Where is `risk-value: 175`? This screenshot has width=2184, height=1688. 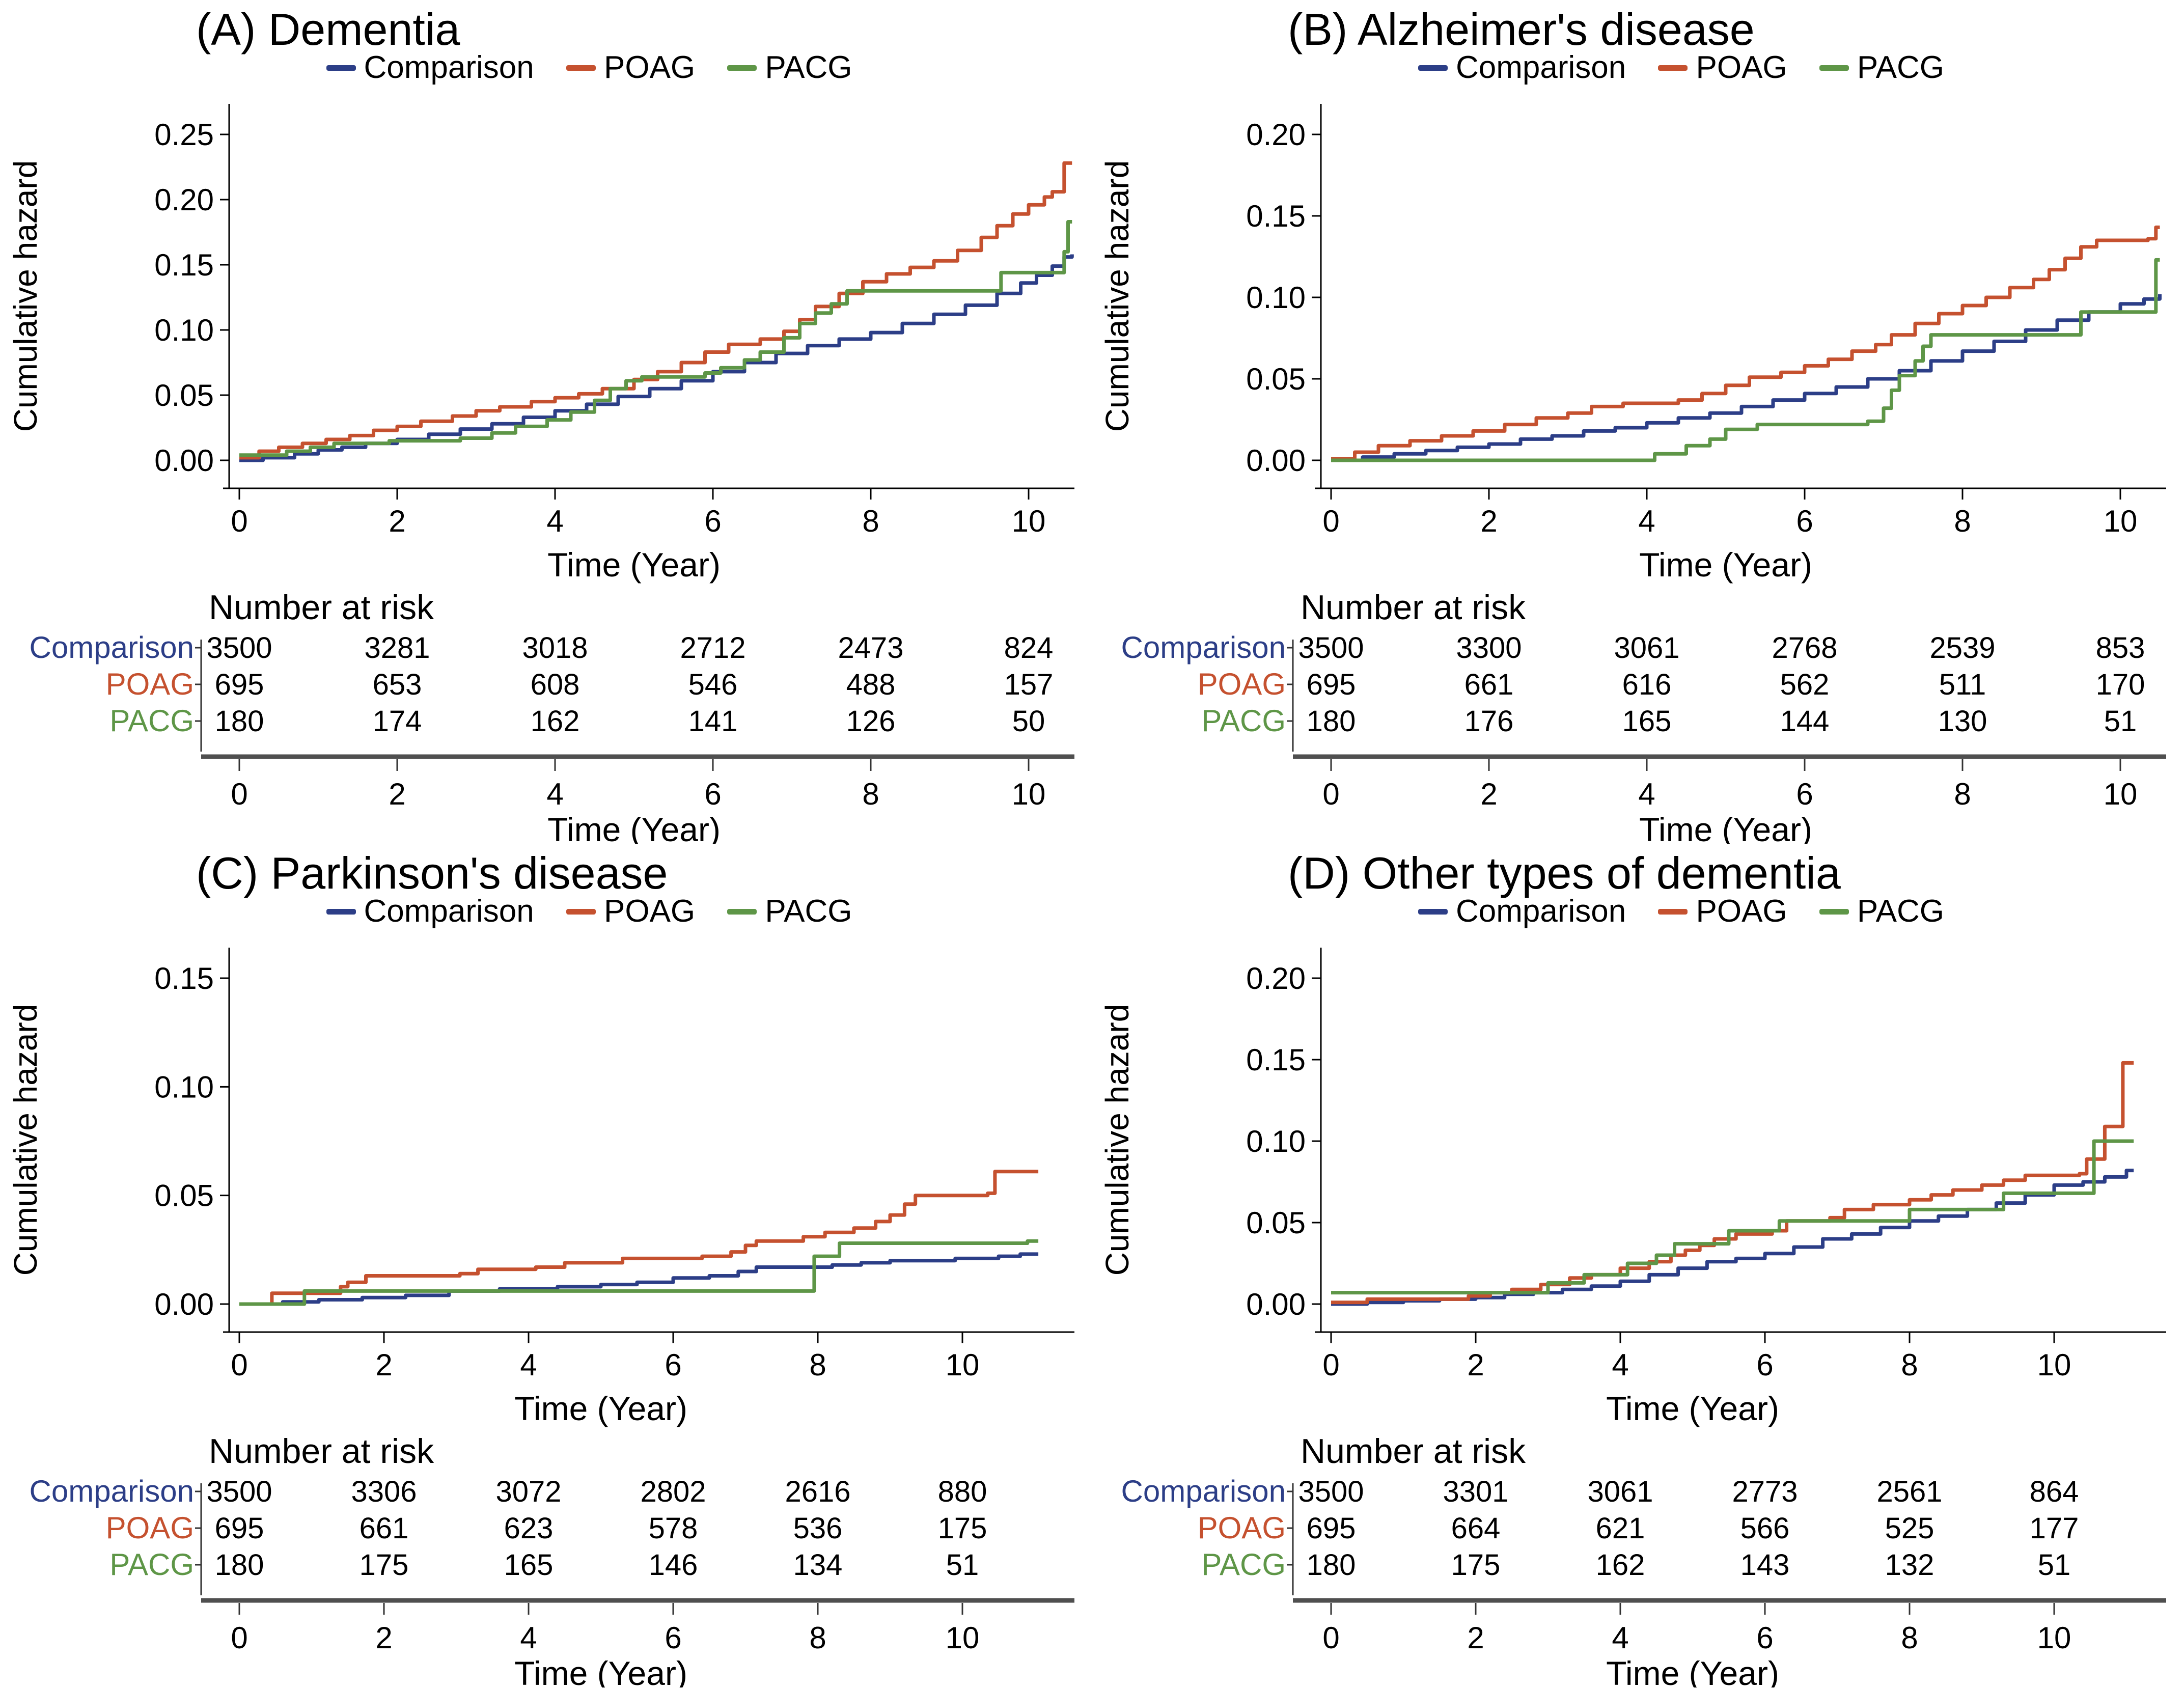 risk-value: 175 is located at coordinates (1476, 1565).